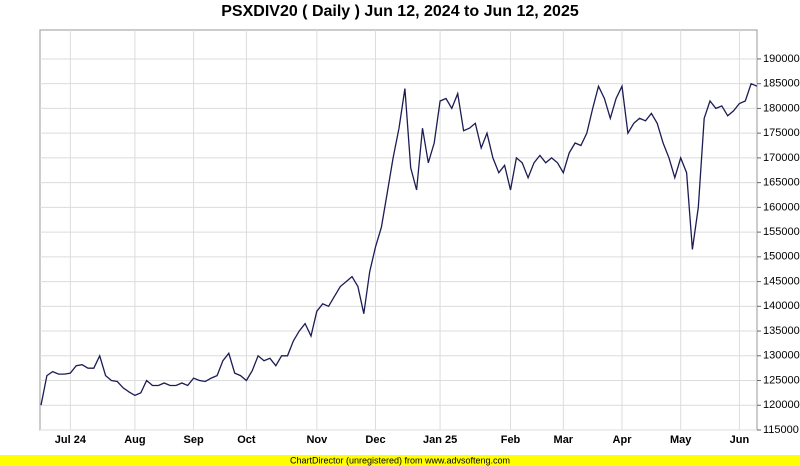 Image resolution: width=800 pixels, height=466 pixels. Describe the element at coordinates (781, 183) in the screenshot. I see `y-tick-label: 165000` at that location.